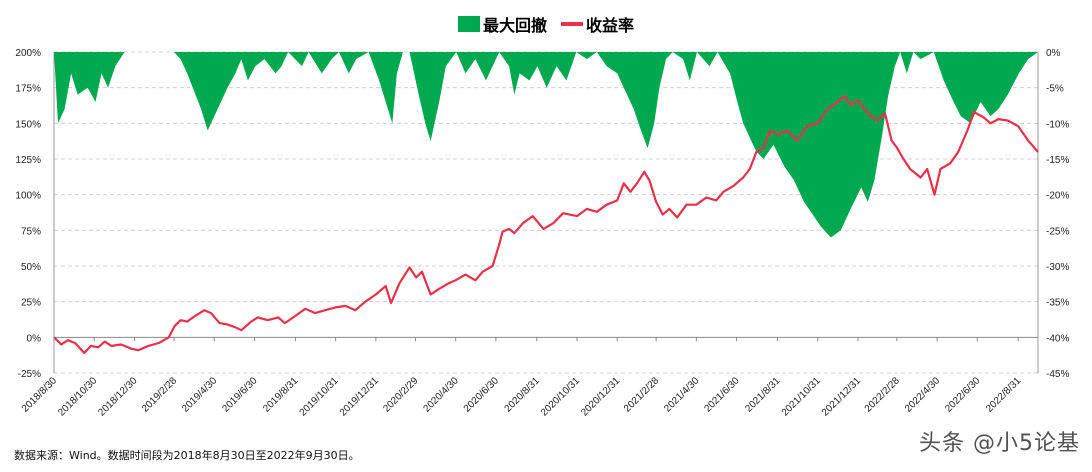 The height and width of the screenshot is (472, 1092). I want to click on watermark: 头条 @小5论基, so click(999, 443).